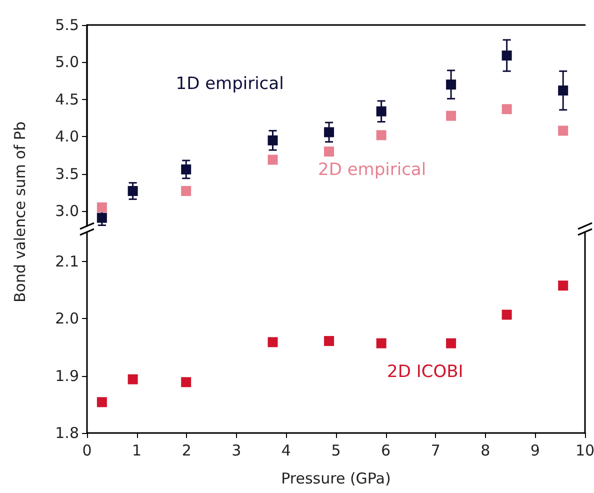 The height and width of the screenshot is (493, 594). Describe the element at coordinates (425, 372) in the screenshot. I see `series-label: 2D ICOBI` at that location.